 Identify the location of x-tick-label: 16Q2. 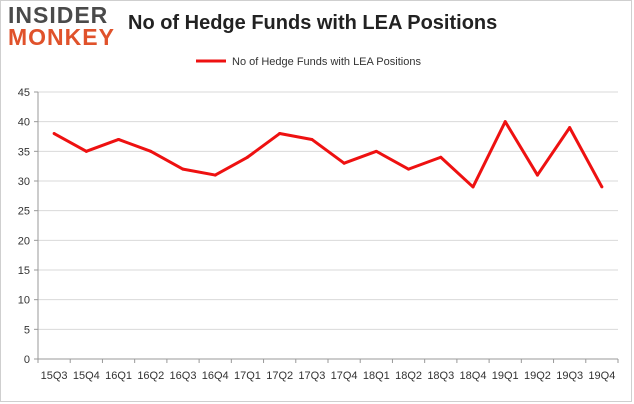
(150, 376).